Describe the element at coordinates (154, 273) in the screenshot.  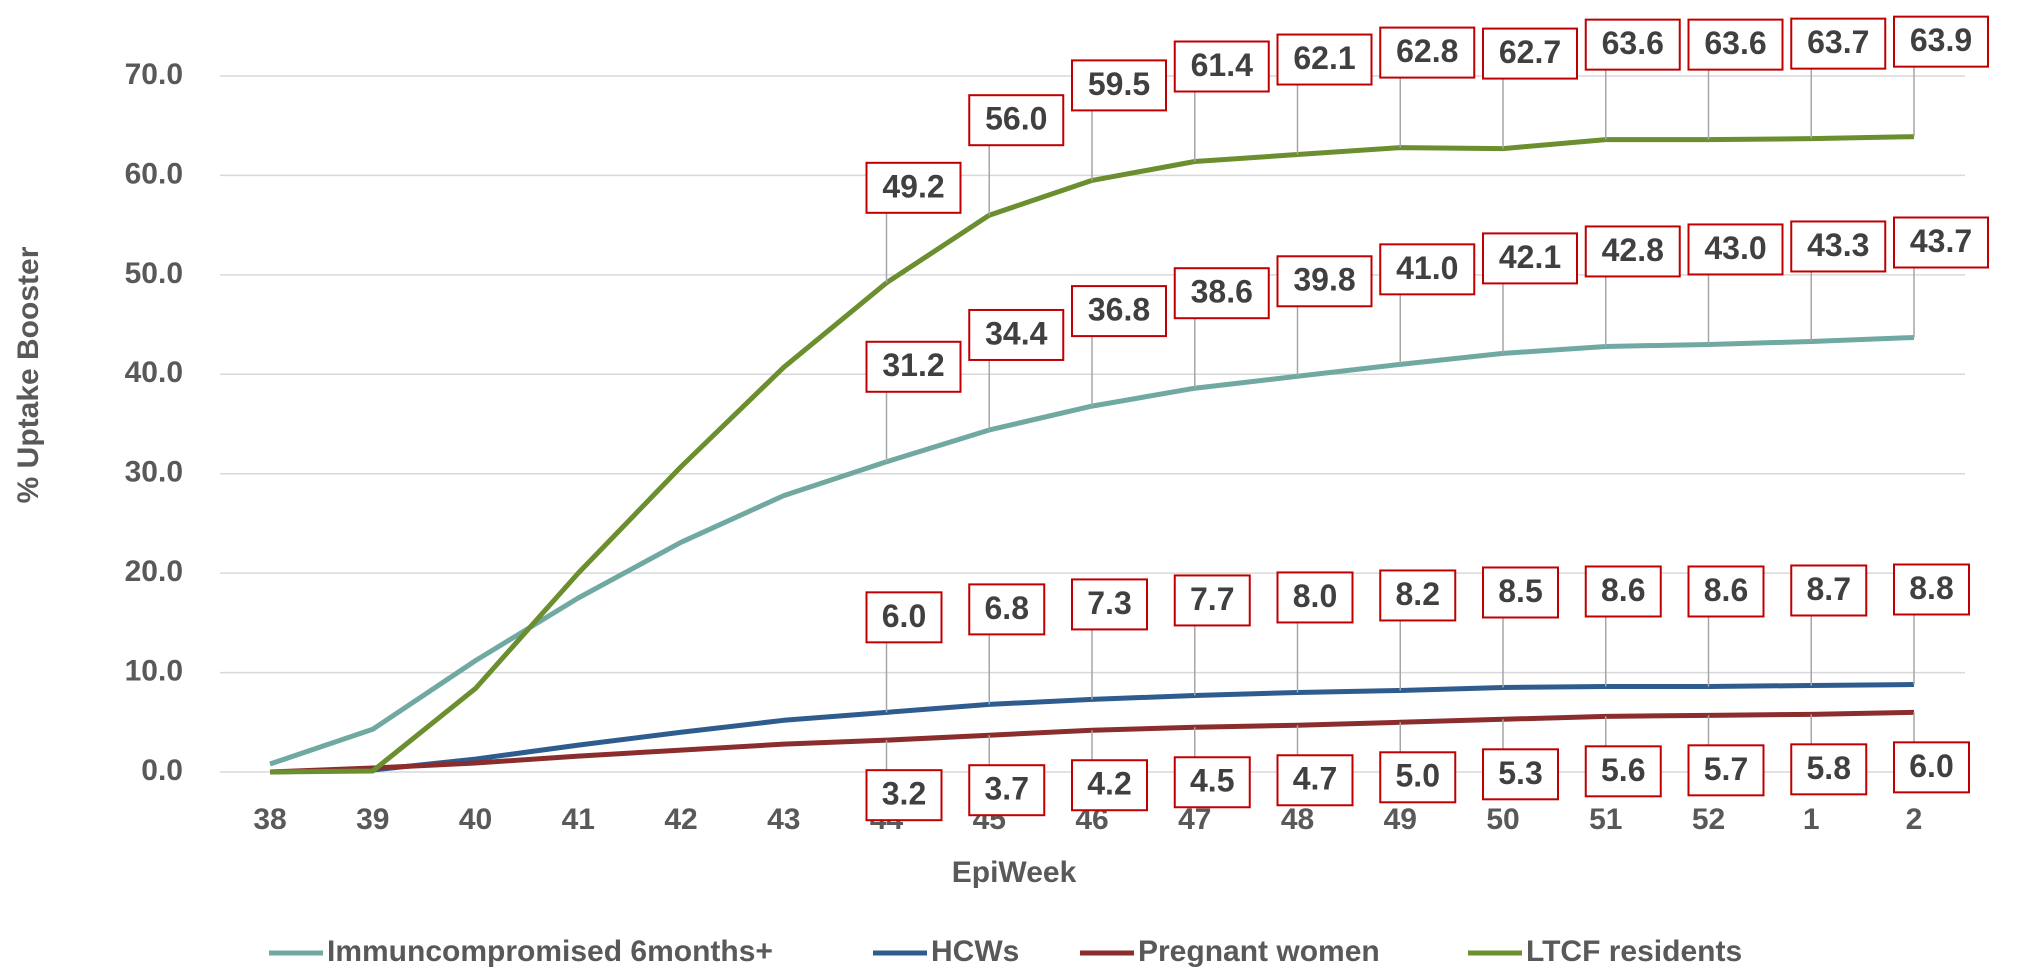
I see `y-tick-label: 50.0` at that location.